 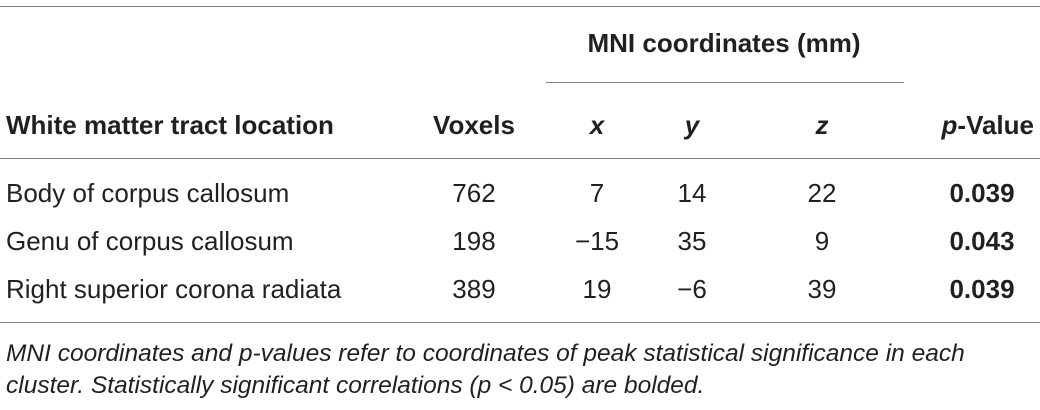 I want to click on header-p-value: p-Value, so click(x=988, y=125).